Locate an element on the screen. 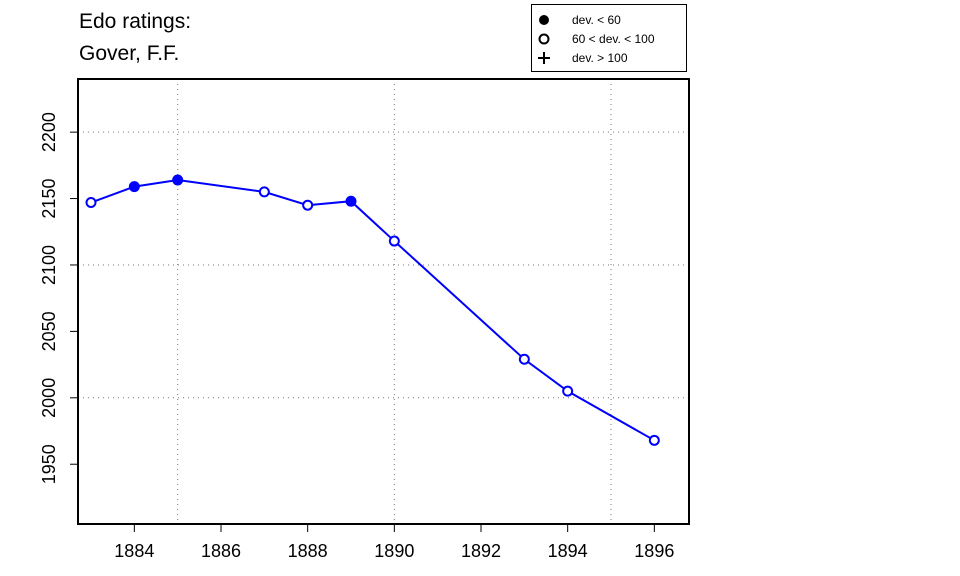 Image resolution: width=960 pixels, height=576 pixels. x-tick-label: 1888 is located at coordinates (308, 551).